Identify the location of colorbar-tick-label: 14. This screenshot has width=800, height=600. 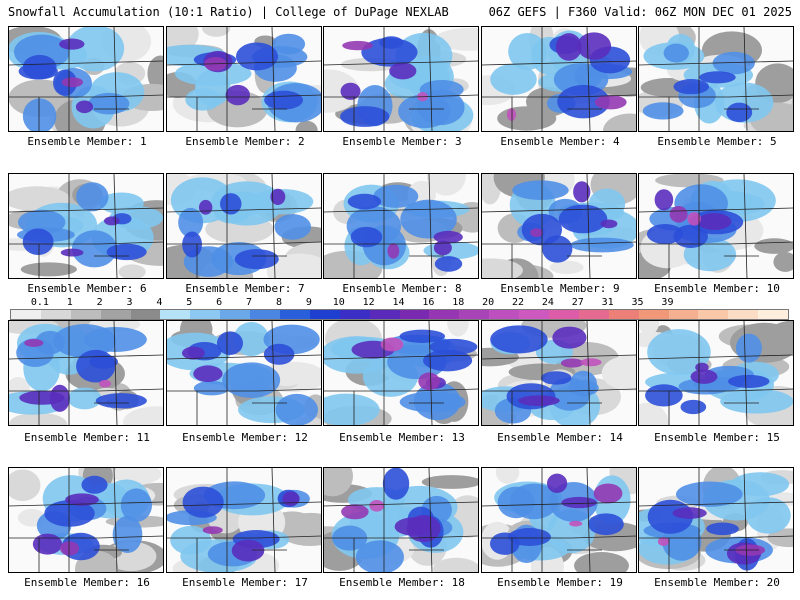
(398, 302).